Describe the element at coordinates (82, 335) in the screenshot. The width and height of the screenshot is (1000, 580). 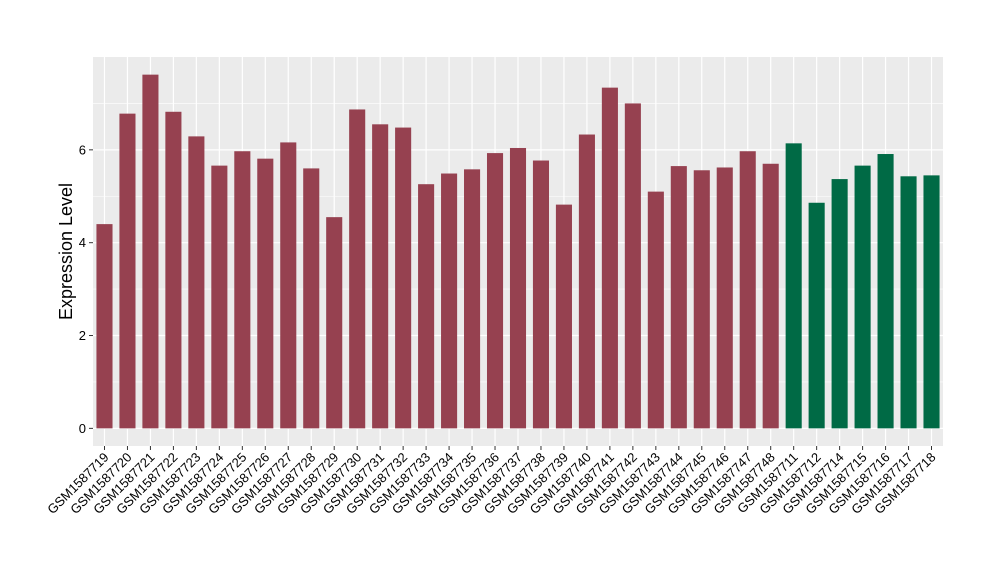
I see `y-tick-label: 2` at that location.